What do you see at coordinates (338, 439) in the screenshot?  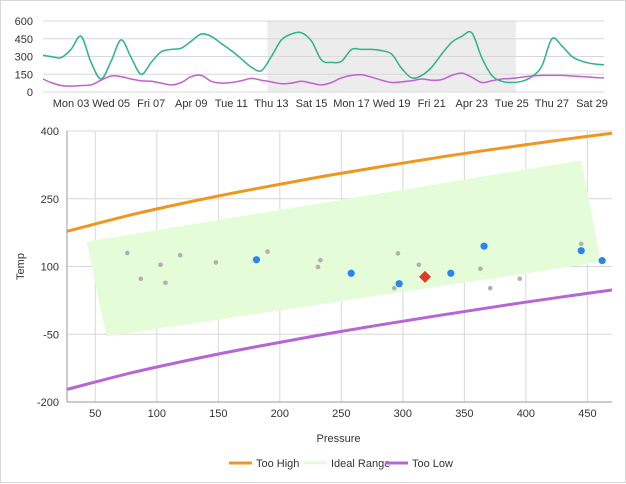 I see `x-axis-title: Pressure` at bounding box center [338, 439].